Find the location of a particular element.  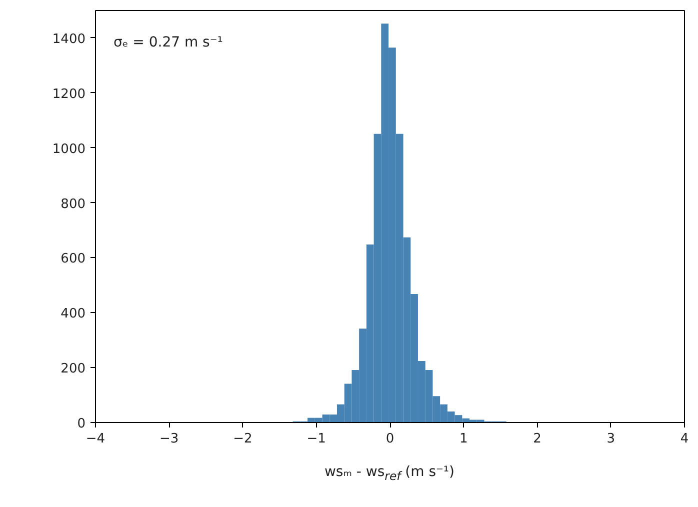

y-tick-label: 800 is located at coordinates (73, 204).